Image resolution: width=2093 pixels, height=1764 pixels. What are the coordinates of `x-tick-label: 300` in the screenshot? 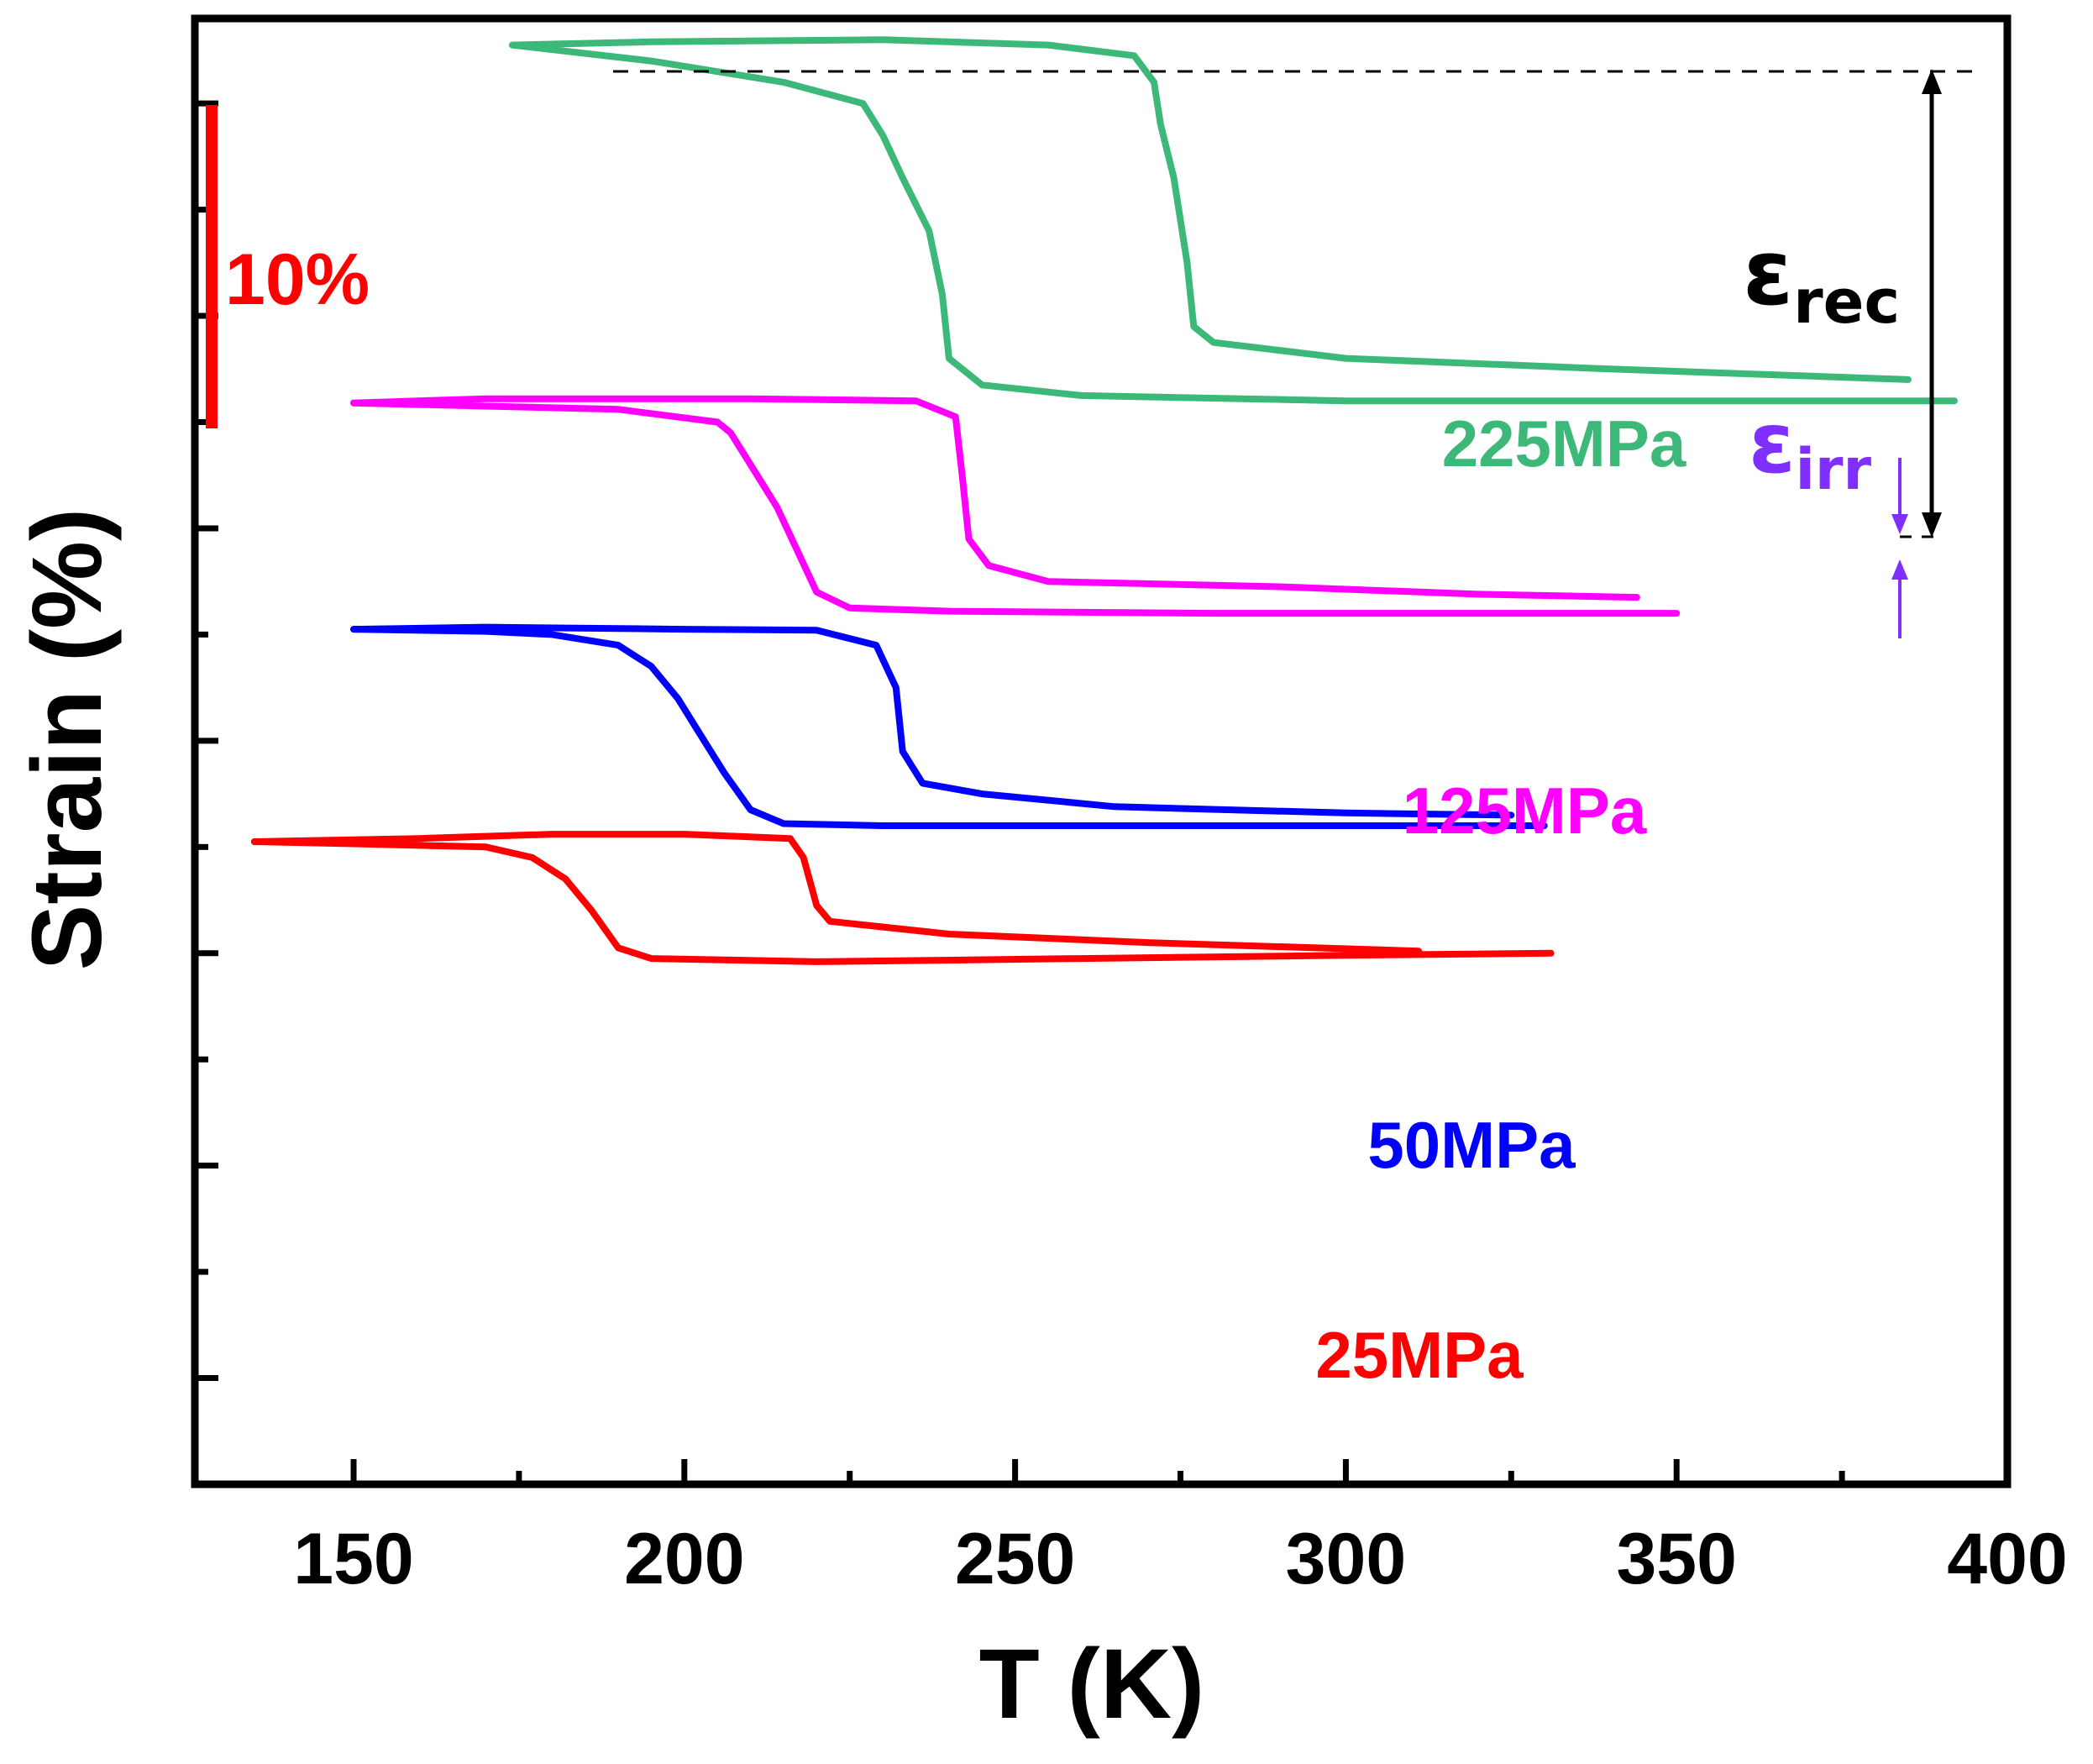 It's located at (1347, 1559).